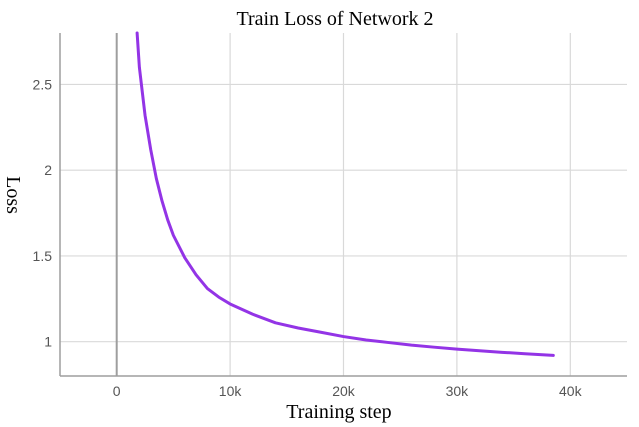 This screenshot has height=427, width=639. I want to click on x-tick-label: 20k, so click(344, 391).